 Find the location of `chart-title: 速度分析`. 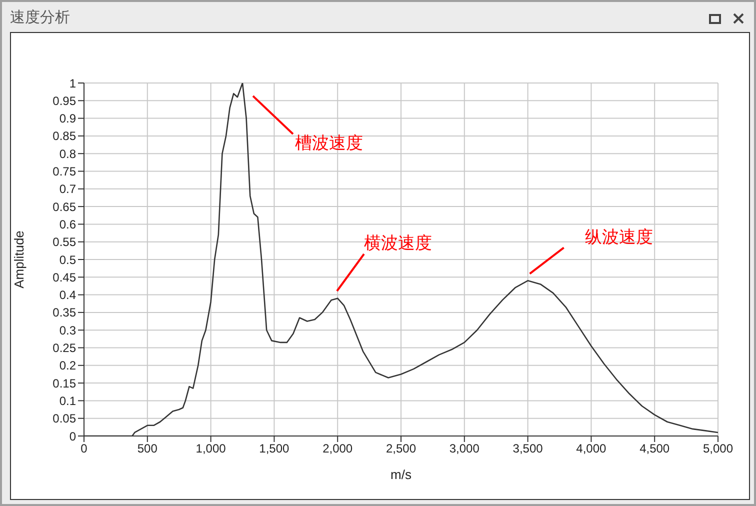

chart-title: 速度分析 is located at coordinates (40, 17).